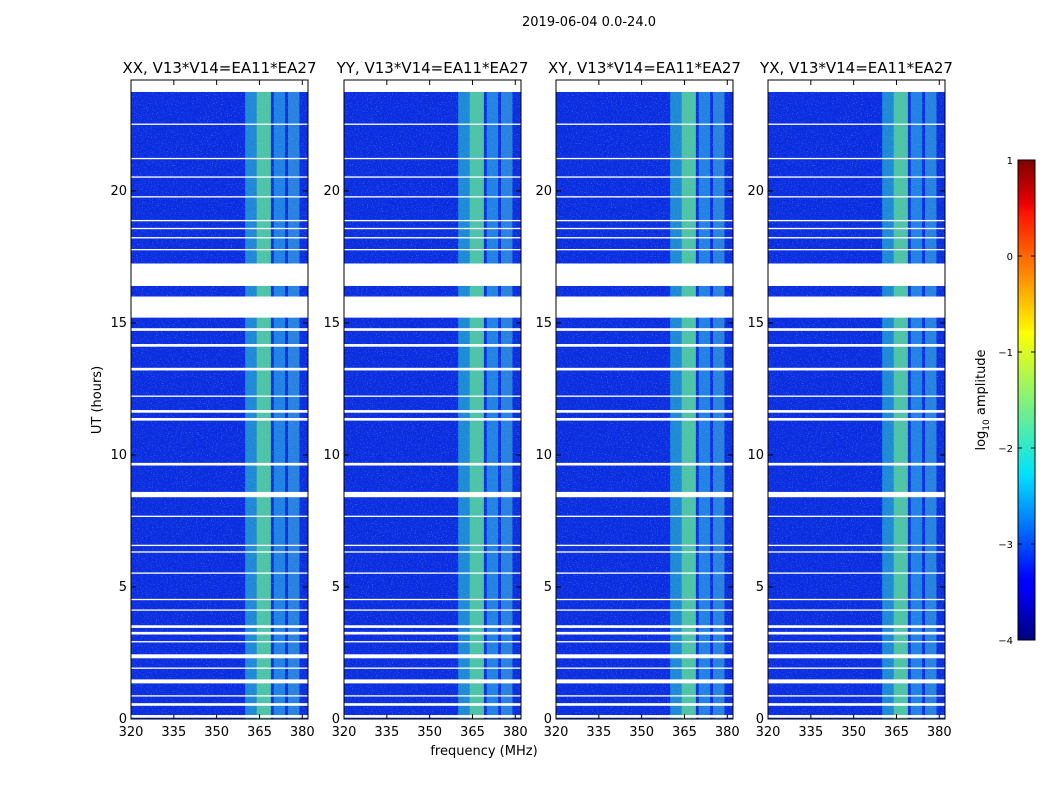  I want to click on y-tick-label: 15, so click(543, 323).